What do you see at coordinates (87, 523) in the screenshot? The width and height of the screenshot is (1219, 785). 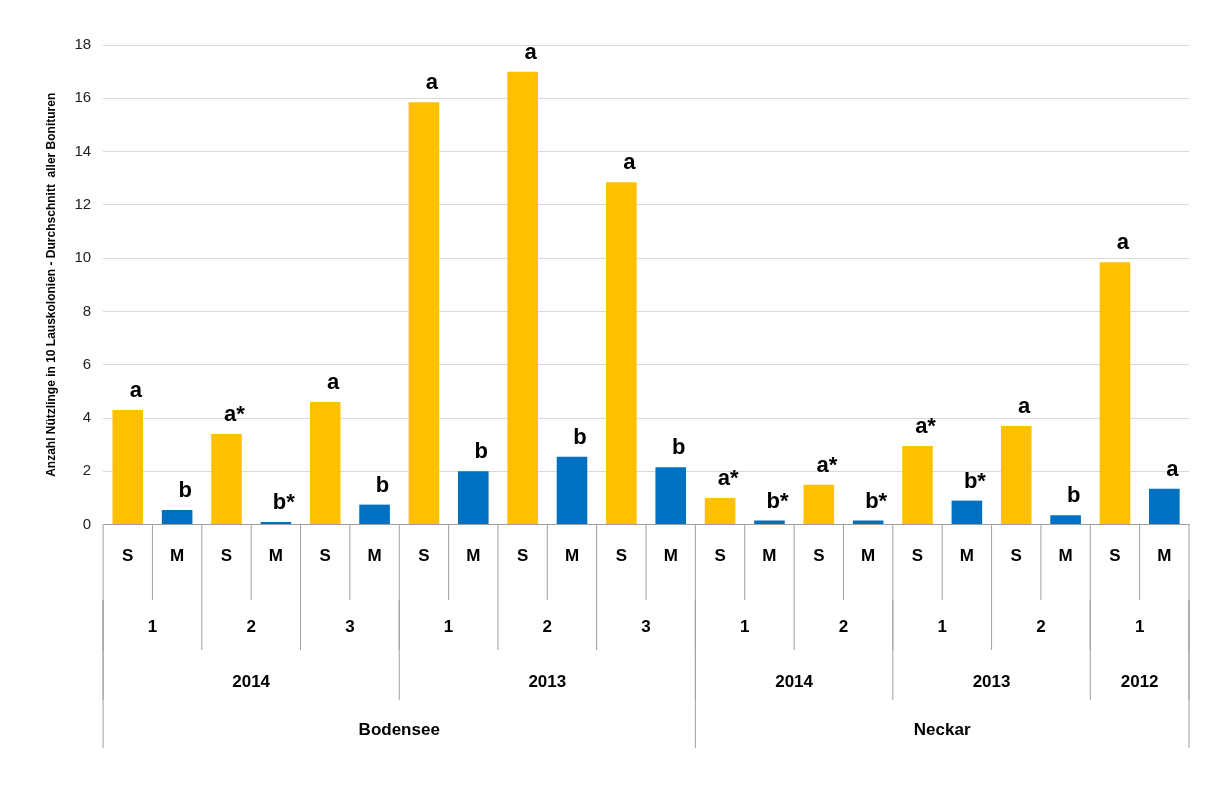 I see `y-tick-label: 0` at bounding box center [87, 523].